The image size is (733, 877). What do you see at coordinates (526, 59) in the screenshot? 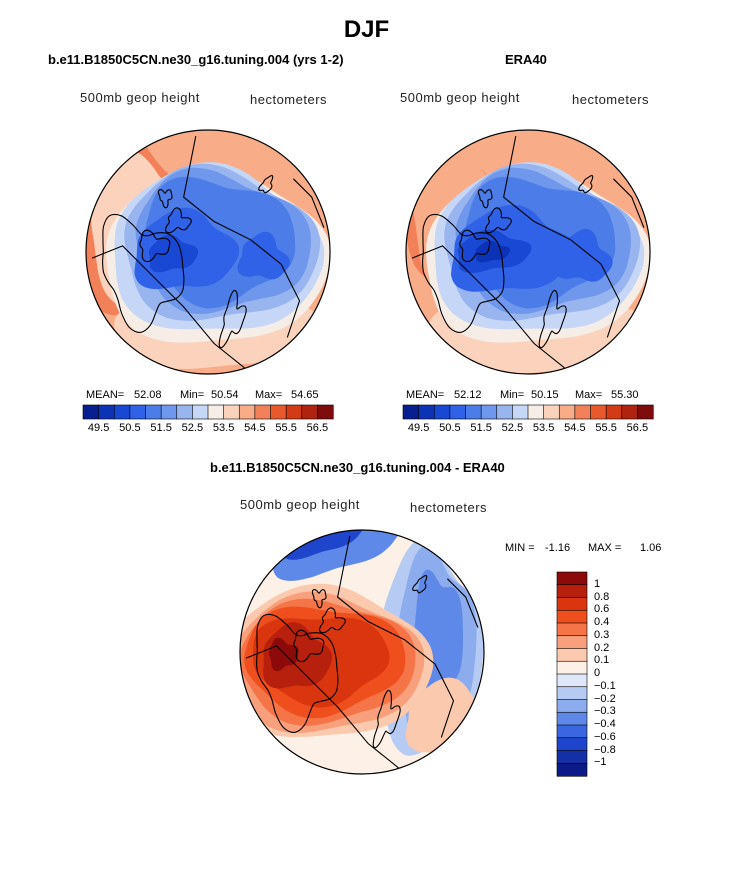
I see `panel2-title: ERA40` at bounding box center [526, 59].